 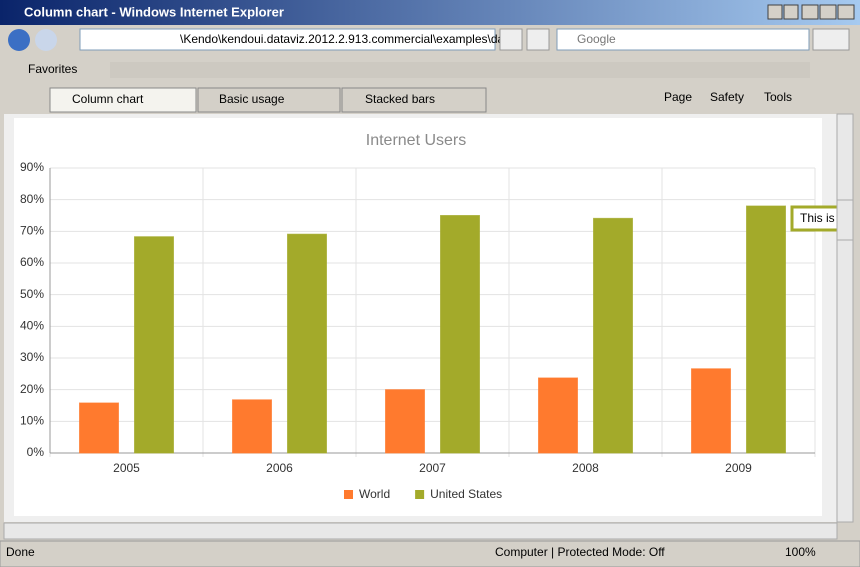 I want to click on refresh, so click(x=511, y=39).